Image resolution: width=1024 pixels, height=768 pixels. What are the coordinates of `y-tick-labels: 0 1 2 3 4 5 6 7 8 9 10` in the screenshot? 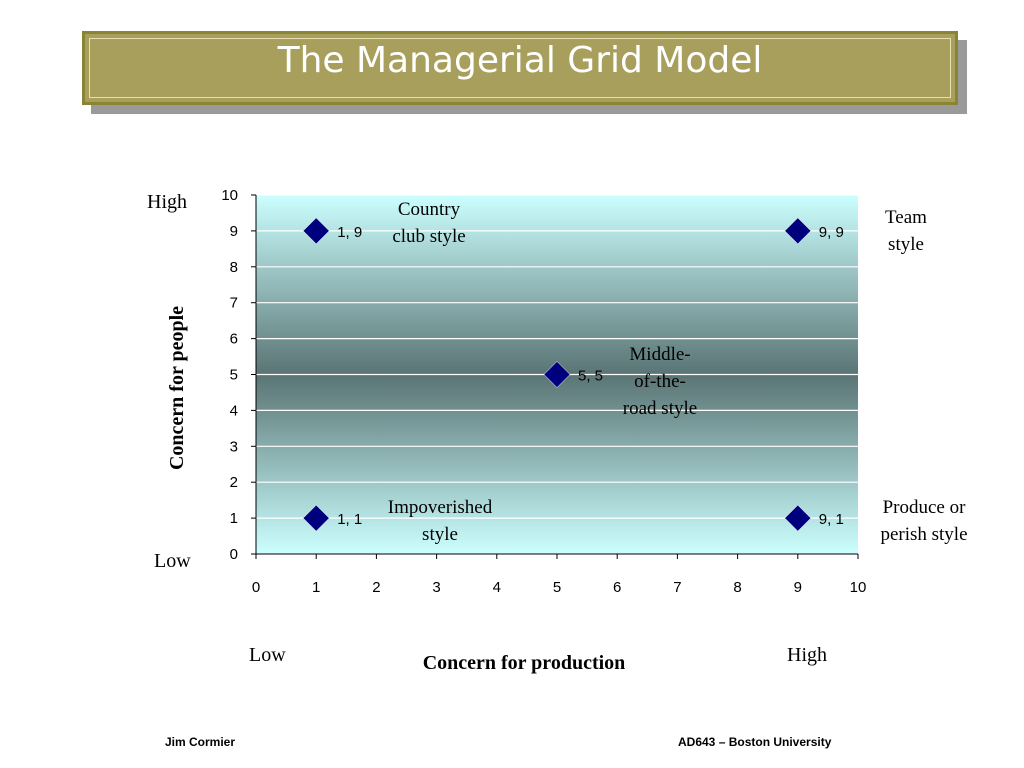 It's located at (229, 375).